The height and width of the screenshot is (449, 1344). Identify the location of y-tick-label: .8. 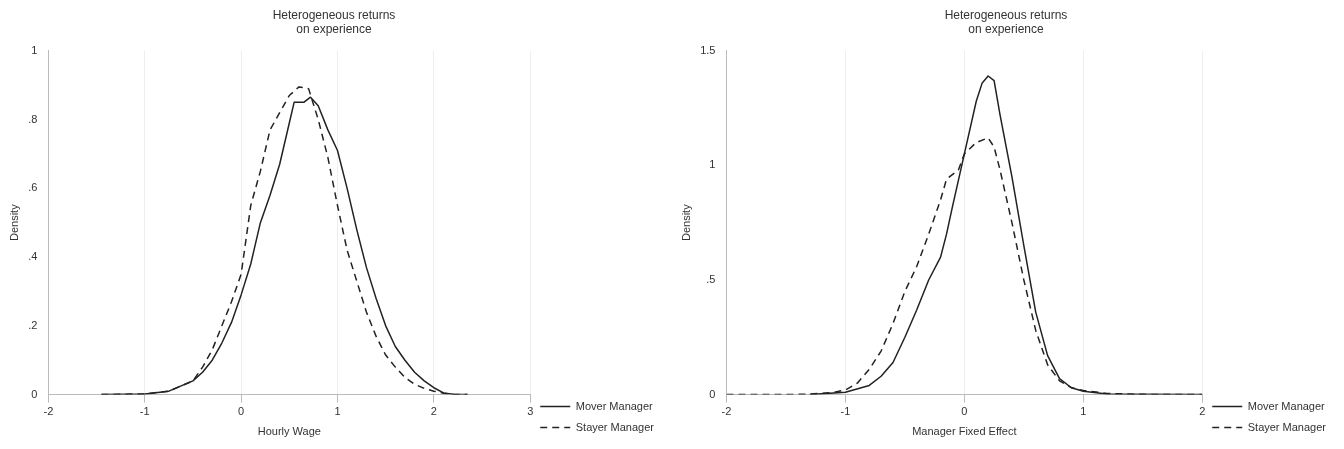
(33, 118).